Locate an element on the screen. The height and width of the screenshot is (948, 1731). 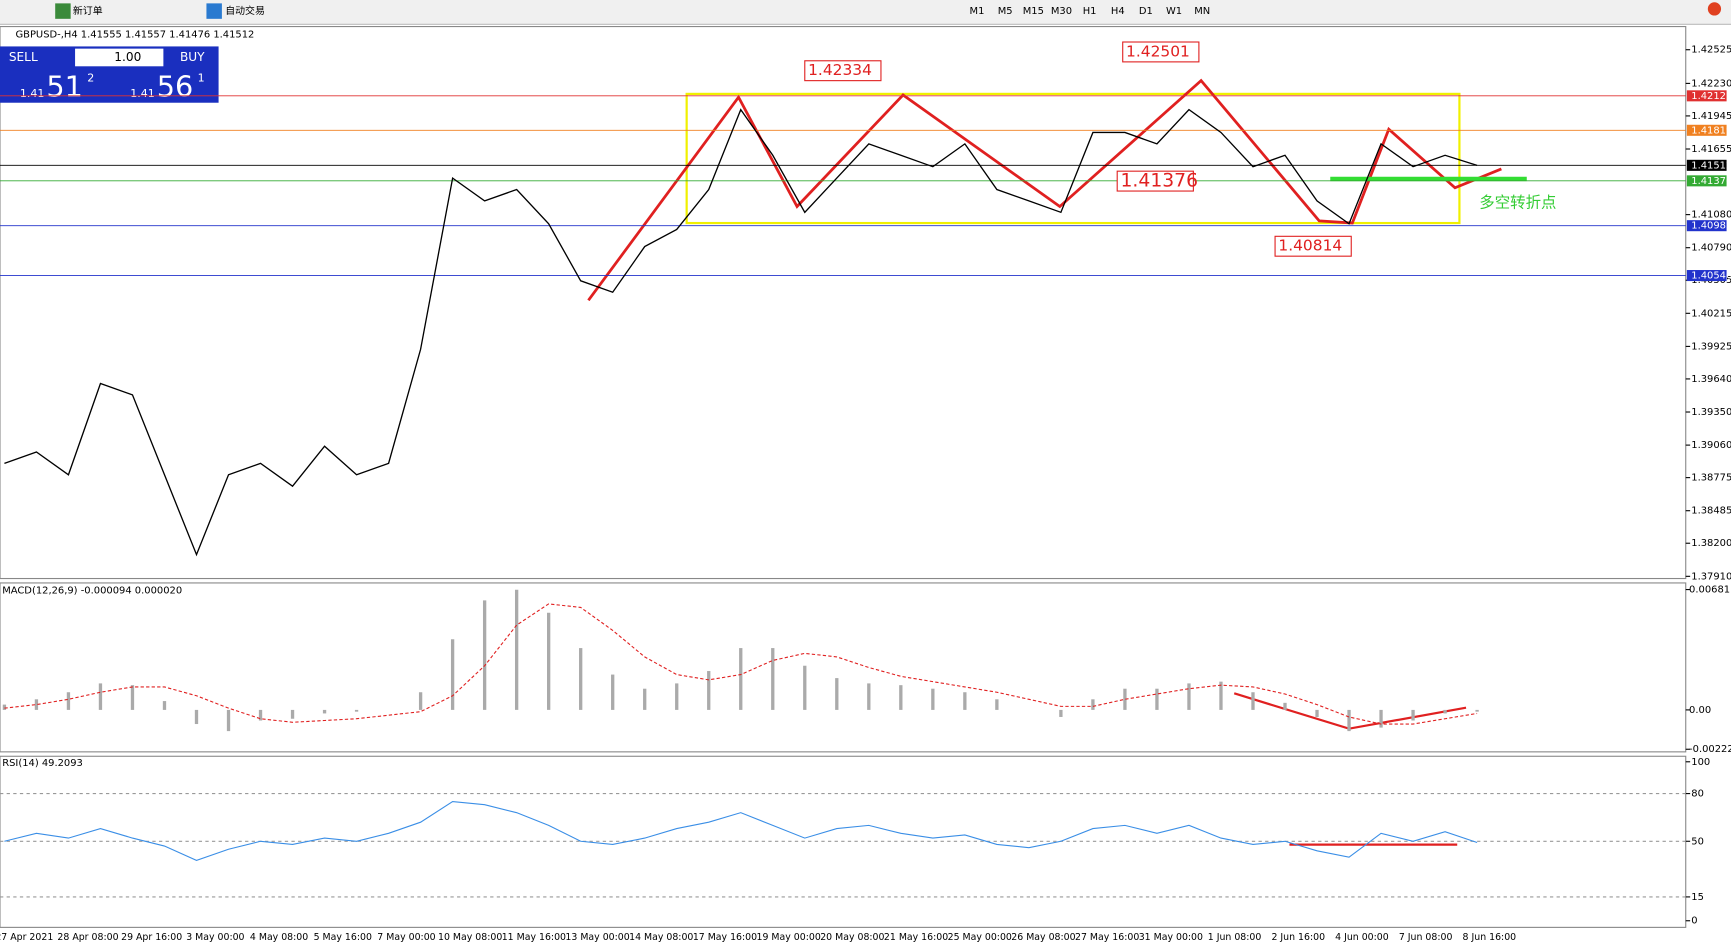
buy-sup: 1 is located at coordinates (201, 77).